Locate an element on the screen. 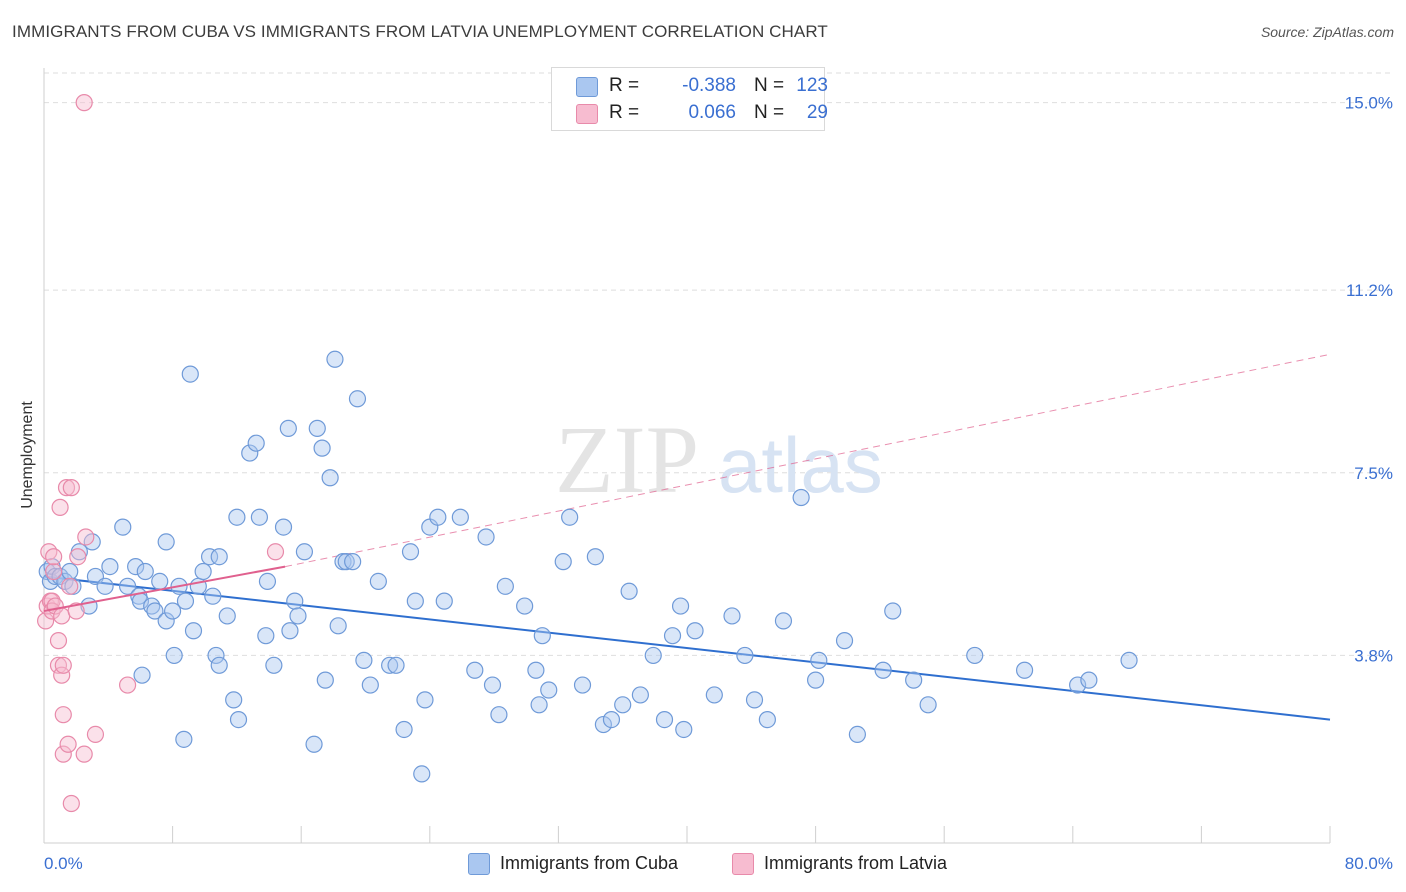 The image size is (1406, 892). bottom-legend-swatch-latvia is located at coordinates (743, 864).